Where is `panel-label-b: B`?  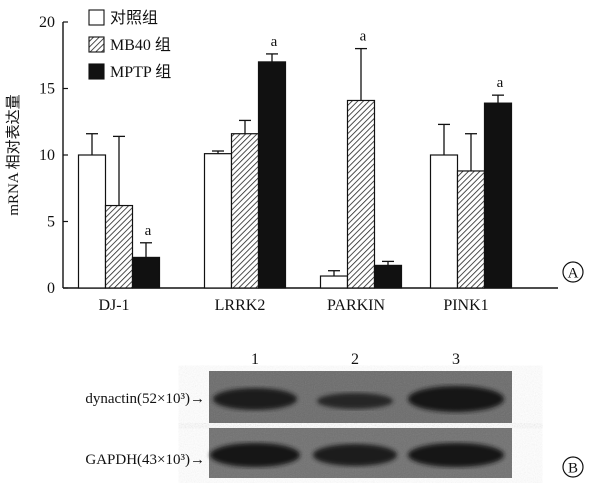
panel-label-b: B is located at coordinates (573, 467).